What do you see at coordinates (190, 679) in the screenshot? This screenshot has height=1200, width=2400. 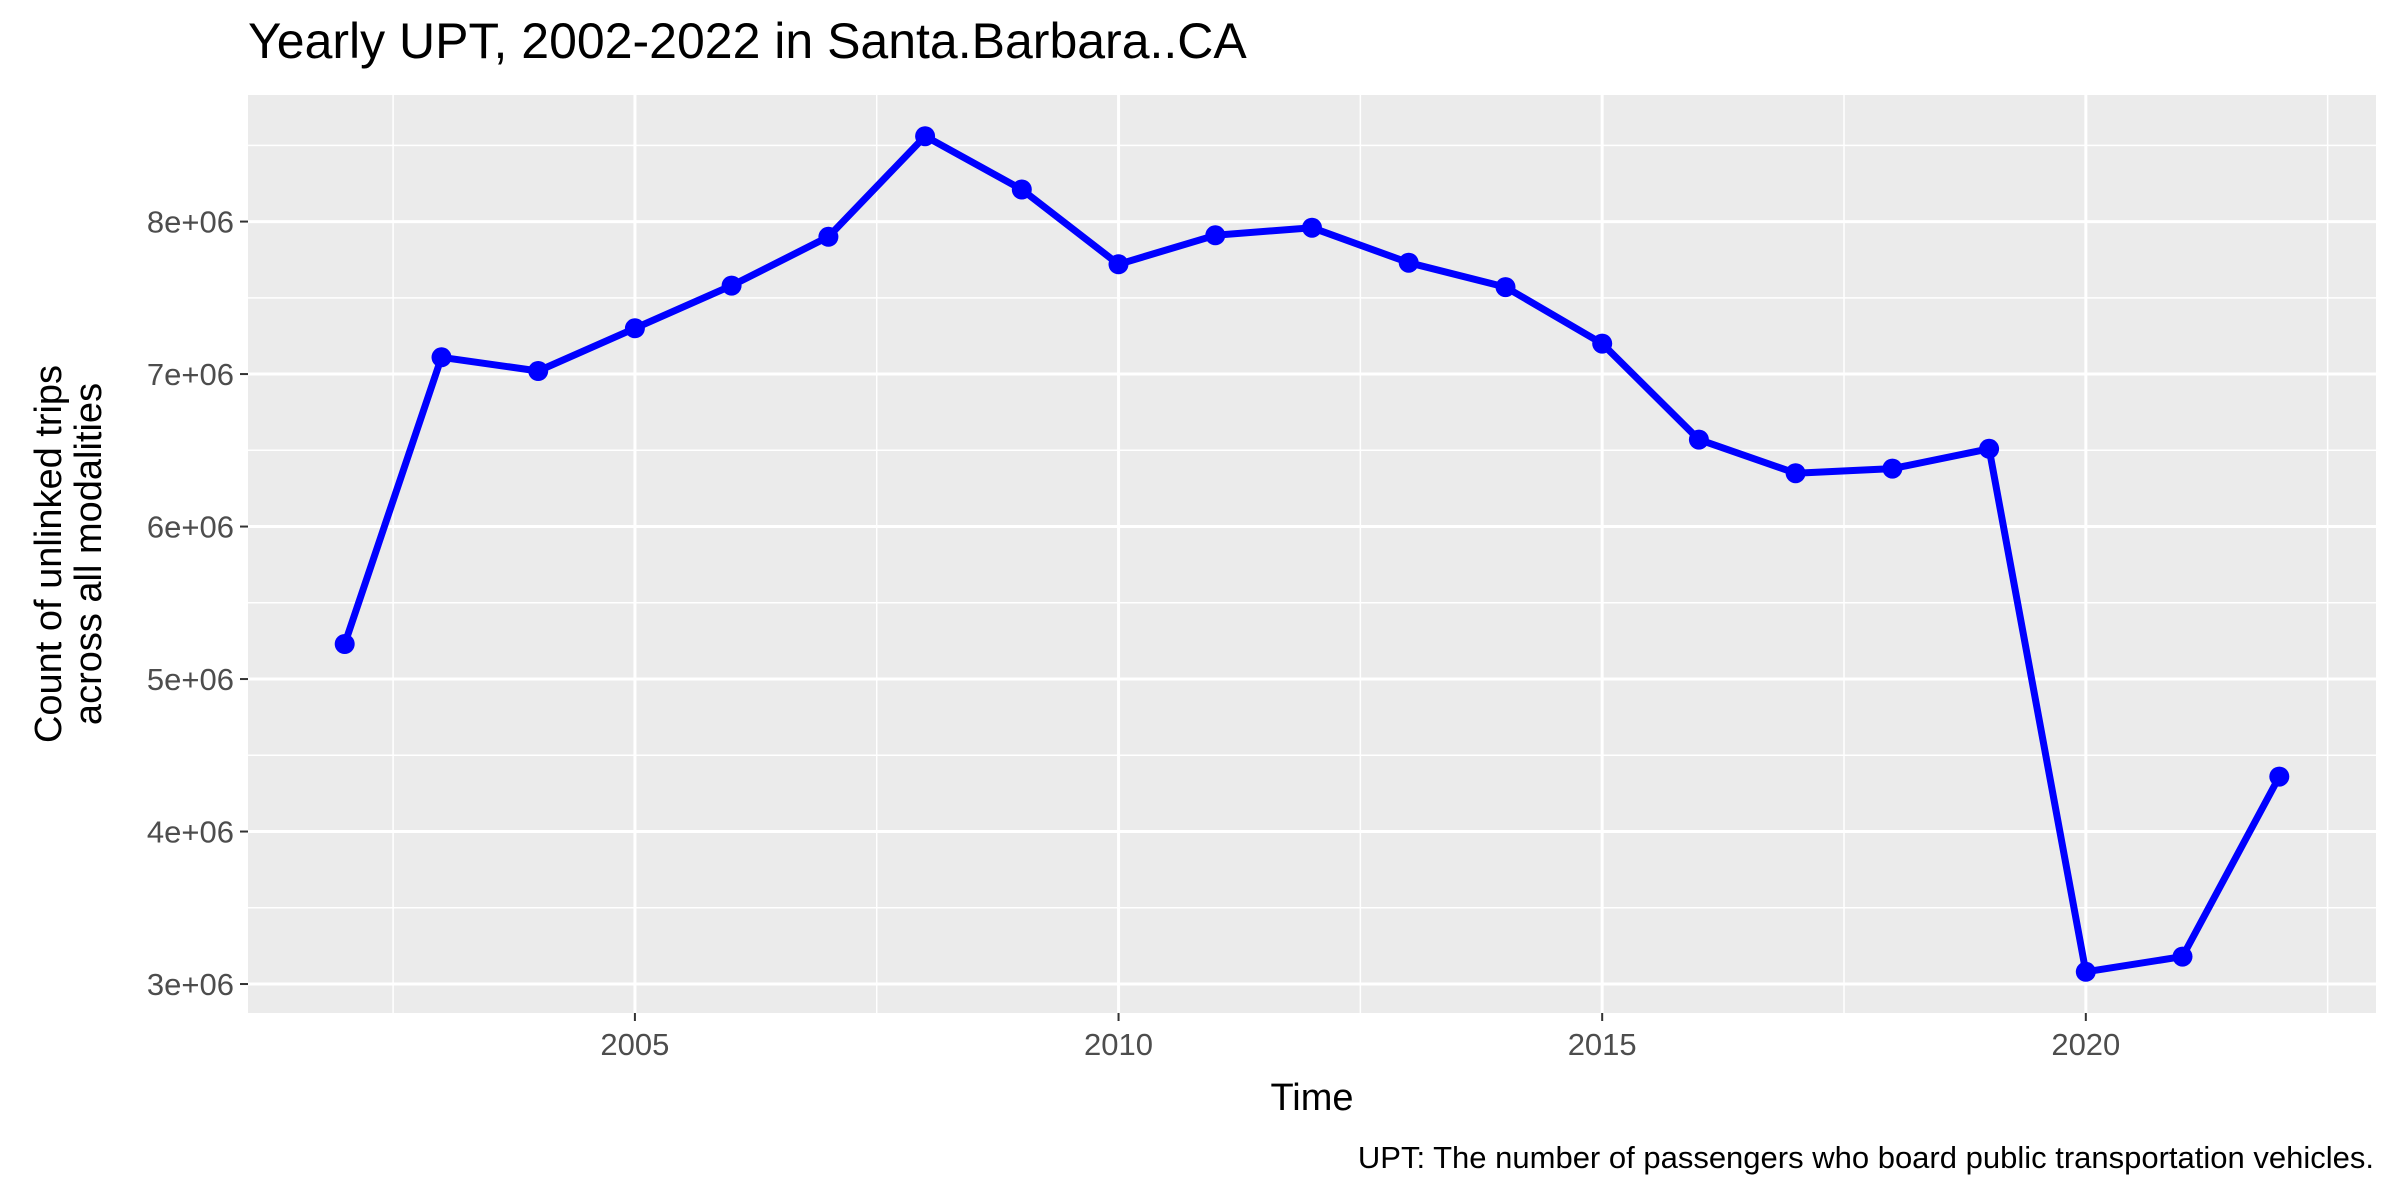 I see `y-tick-label: 5e+06` at bounding box center [190, 679].